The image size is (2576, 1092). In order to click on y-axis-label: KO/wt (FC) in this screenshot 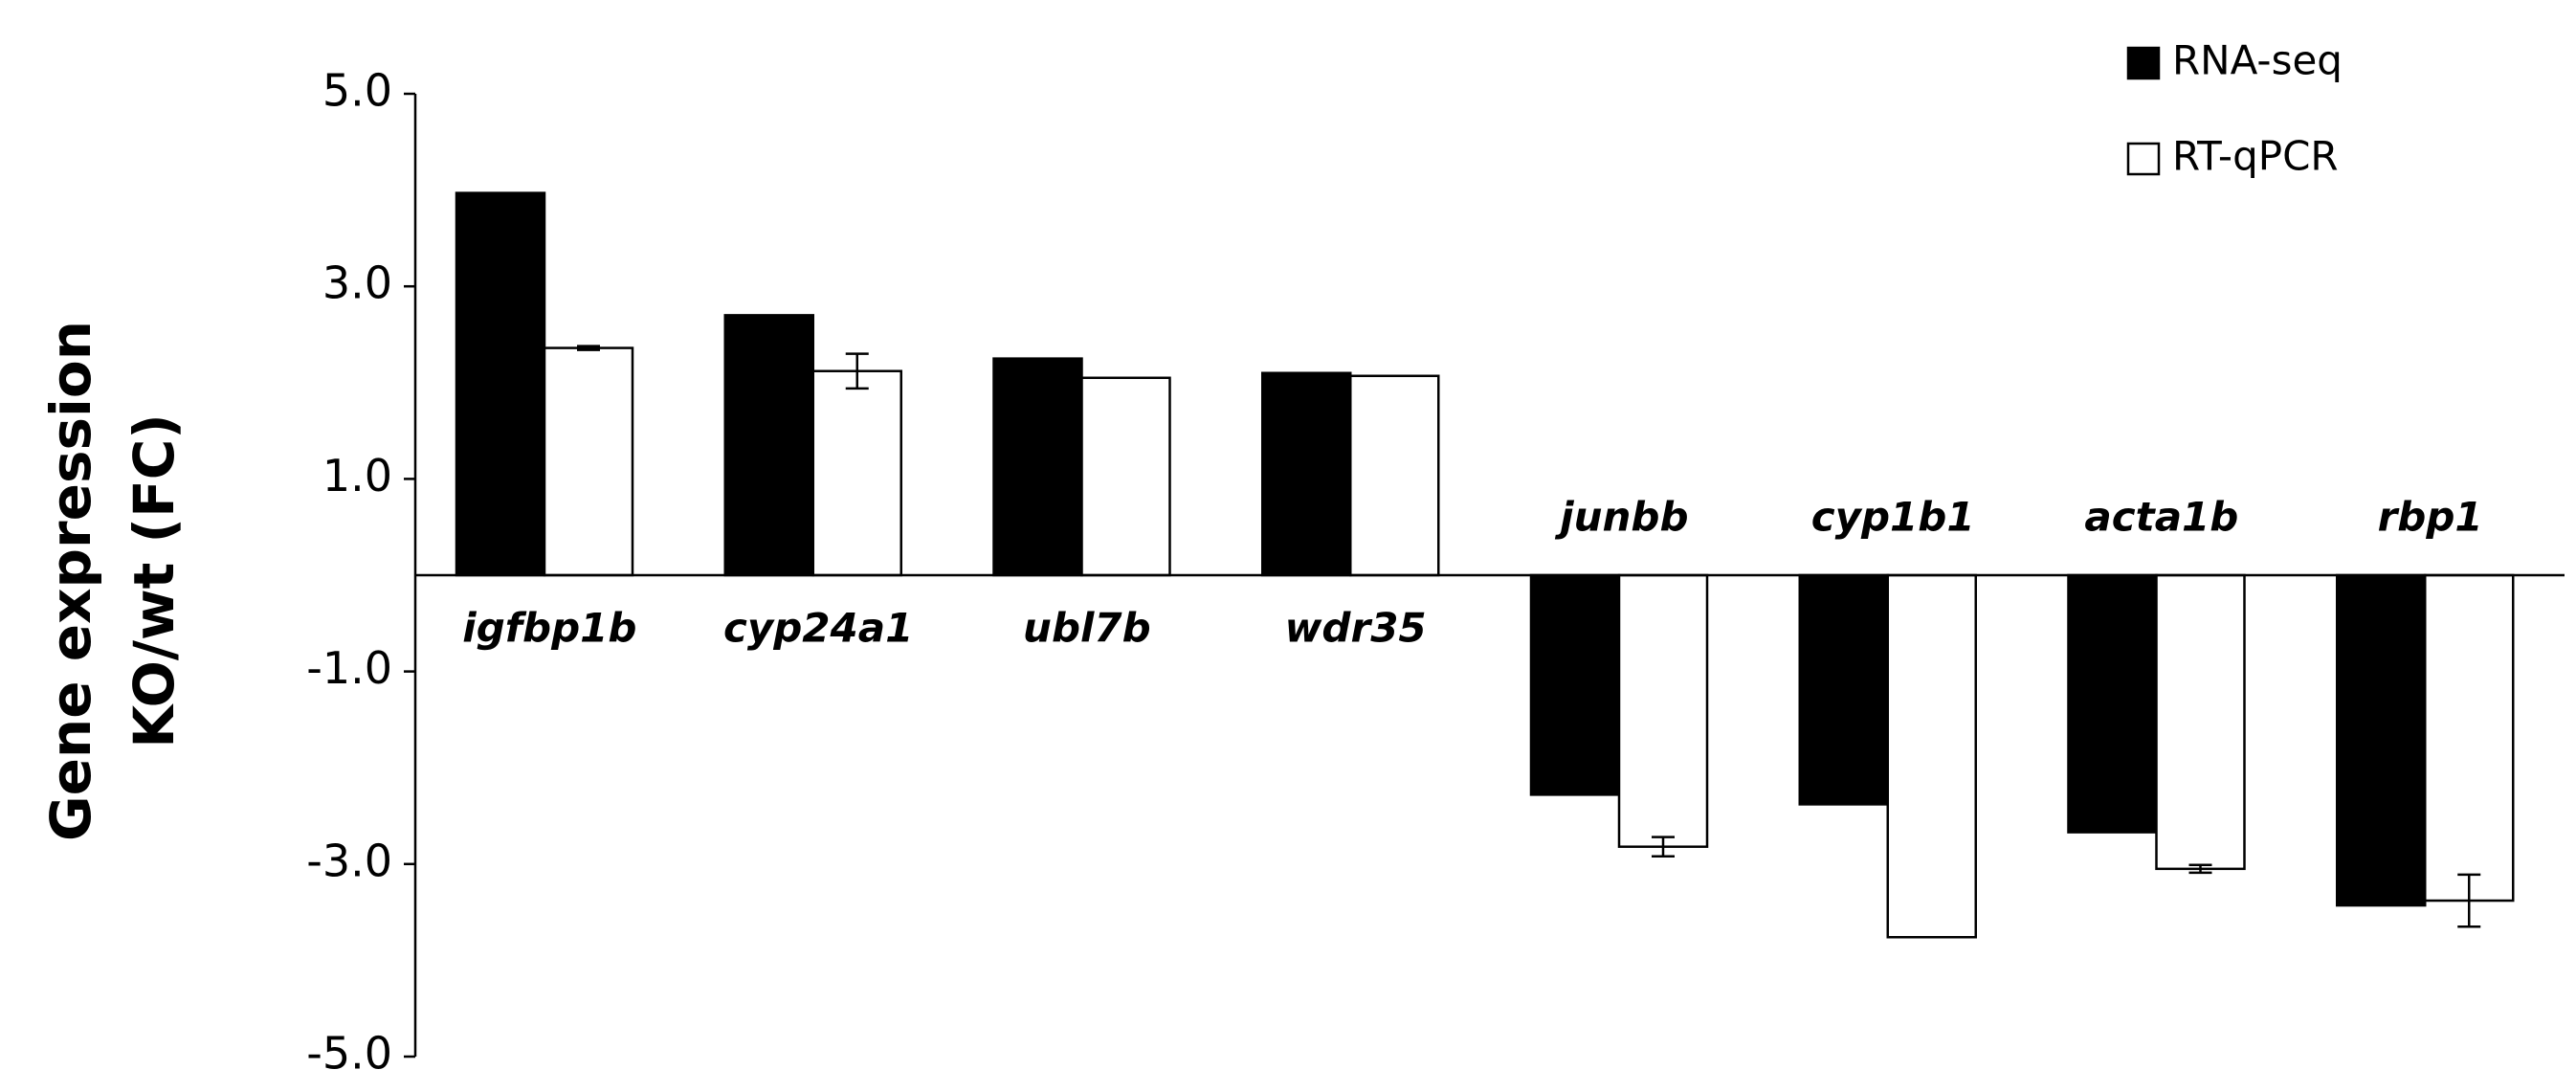, I will do `click(154, 580)`.